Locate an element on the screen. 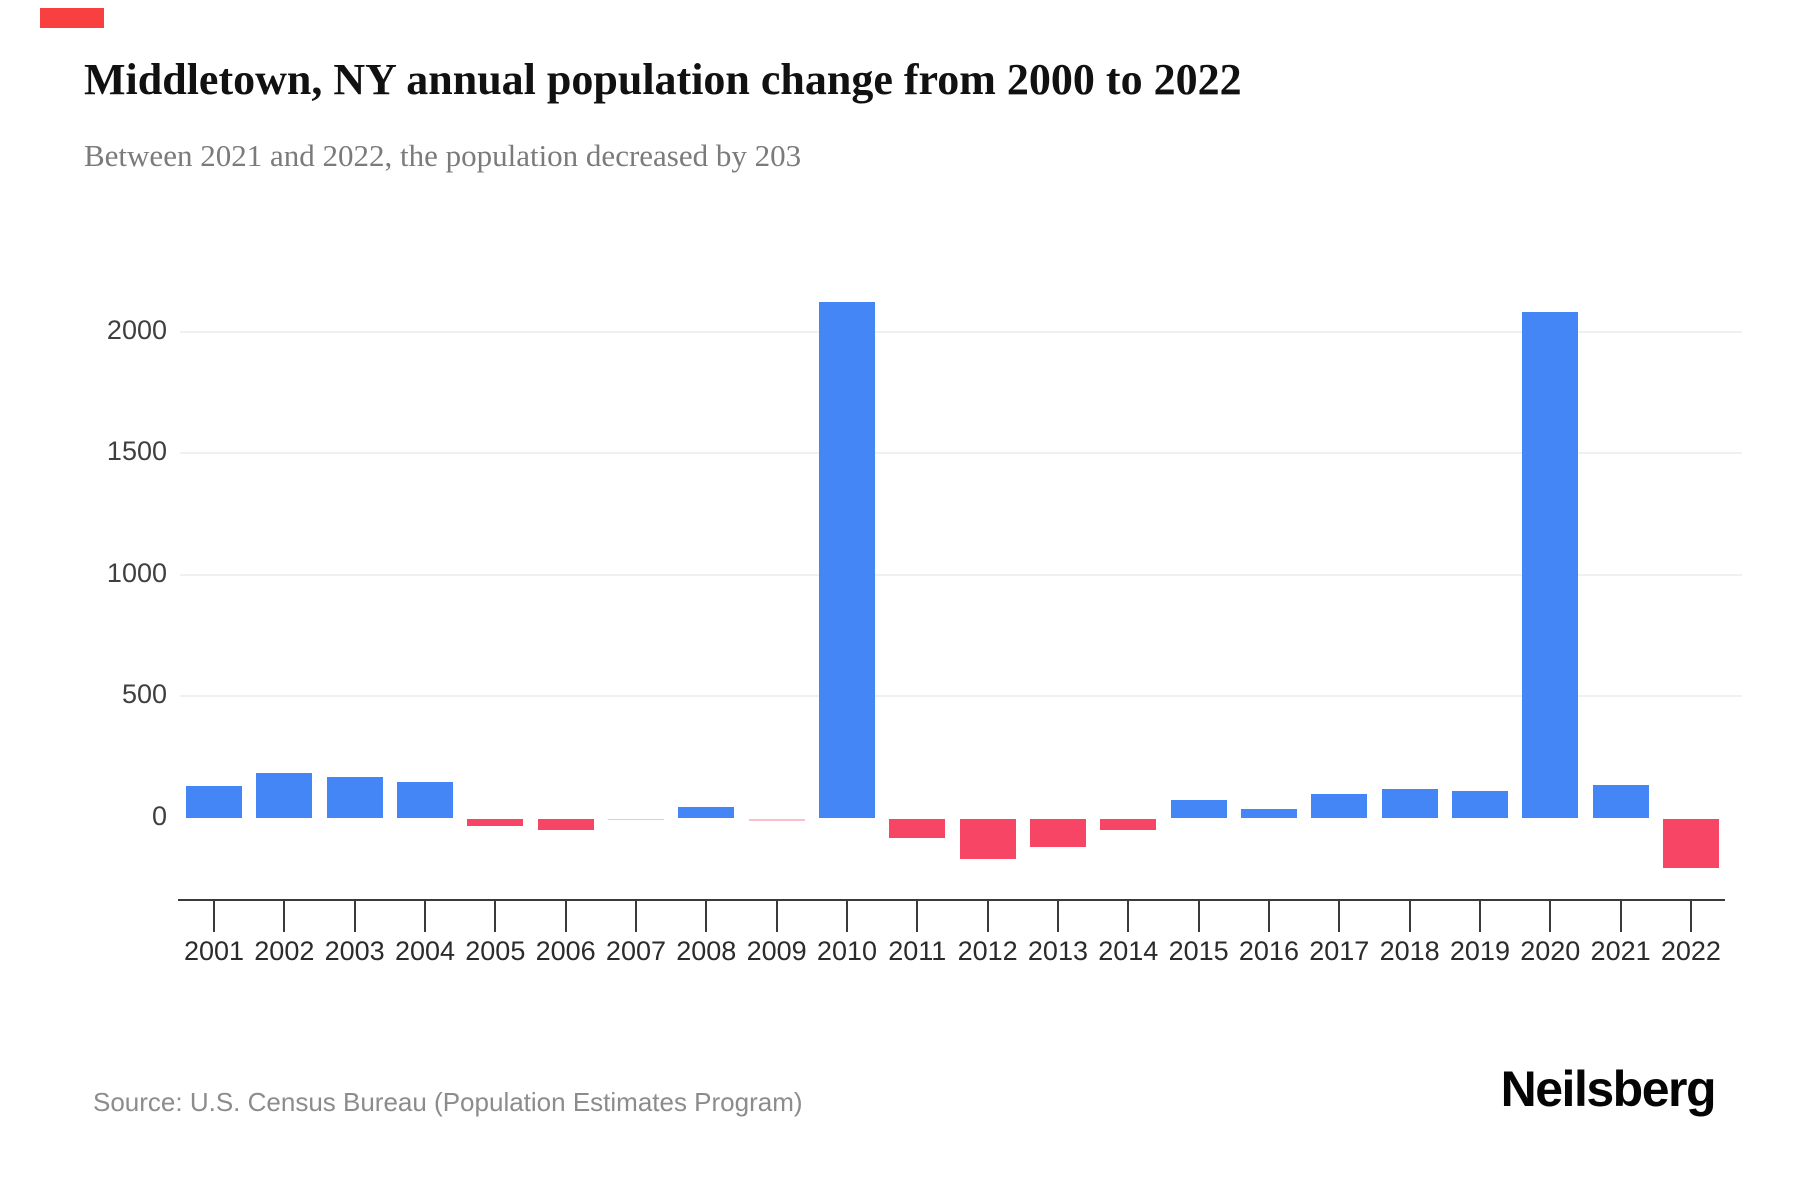 The image size is (1800, 1200). x-axis-label-2002: 2002 is located at coordinates (284, 951).